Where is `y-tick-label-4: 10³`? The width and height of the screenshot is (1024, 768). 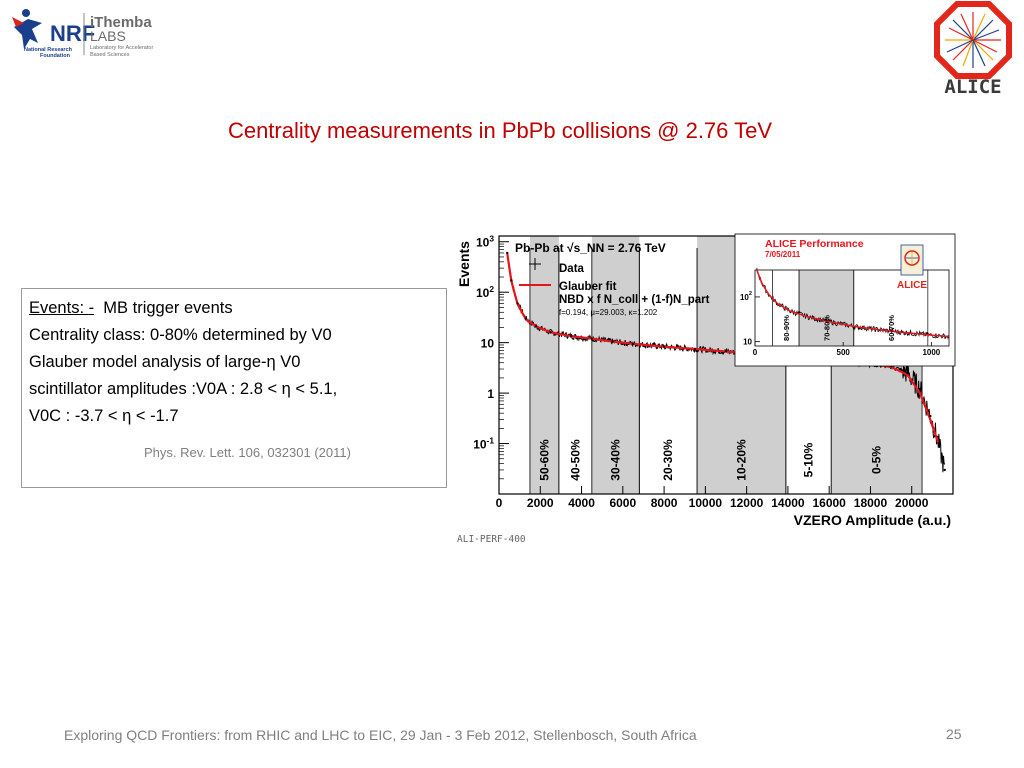
y-tick-label-4: 10³ is located at coordinates (485, 242).